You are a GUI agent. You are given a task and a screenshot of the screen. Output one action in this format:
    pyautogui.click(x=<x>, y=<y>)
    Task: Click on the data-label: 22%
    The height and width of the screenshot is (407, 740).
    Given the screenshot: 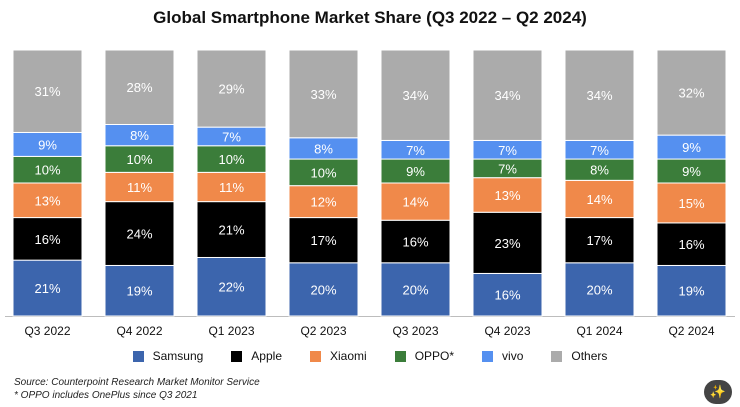 What is the action you would take?
    pyautogui.click(x=231, y=287)
    